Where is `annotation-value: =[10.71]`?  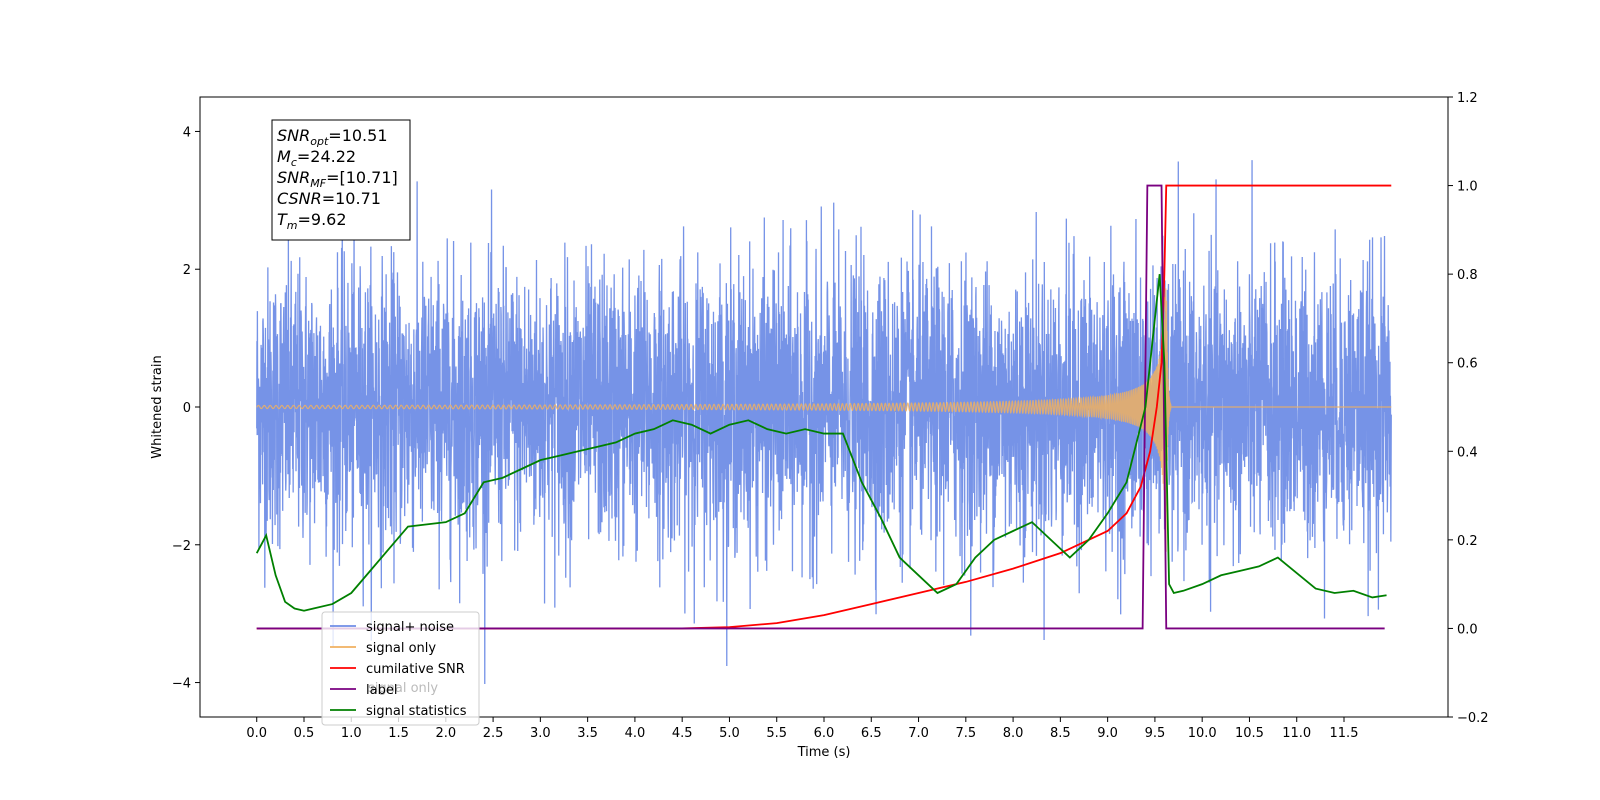 annotation-value: =[10.71] is located at coordinates (362, 177).